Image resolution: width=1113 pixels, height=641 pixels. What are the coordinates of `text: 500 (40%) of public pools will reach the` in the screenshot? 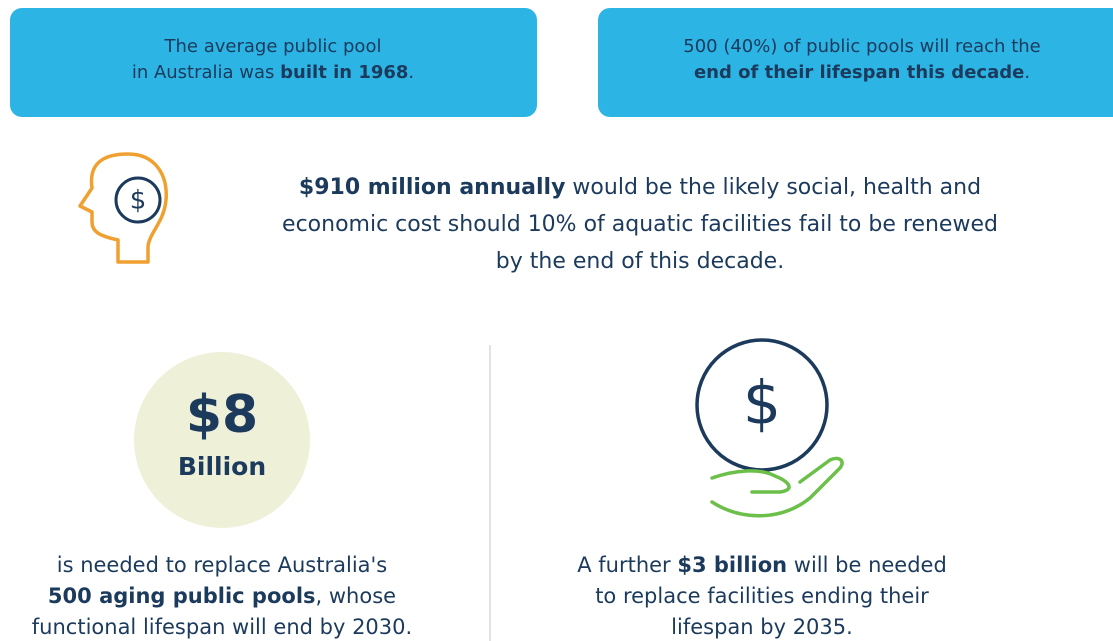 It's located at (861, 46).